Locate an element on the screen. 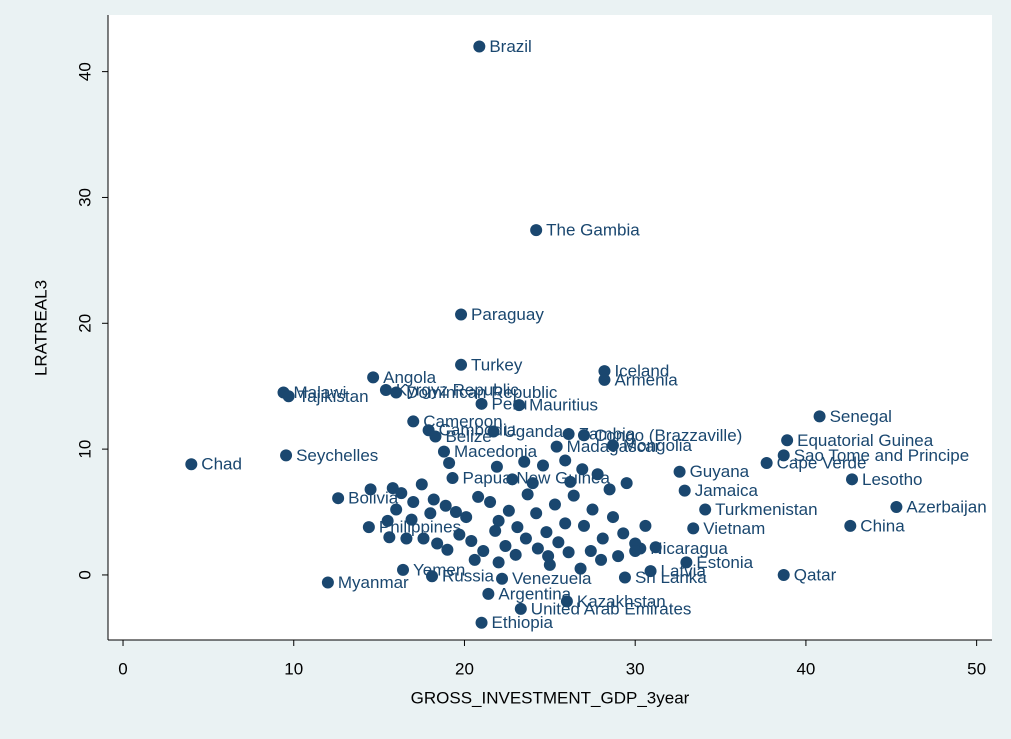 This screenshot has width=1011, height=739. point-label: The Gambia is located at coordinates (593, 230).